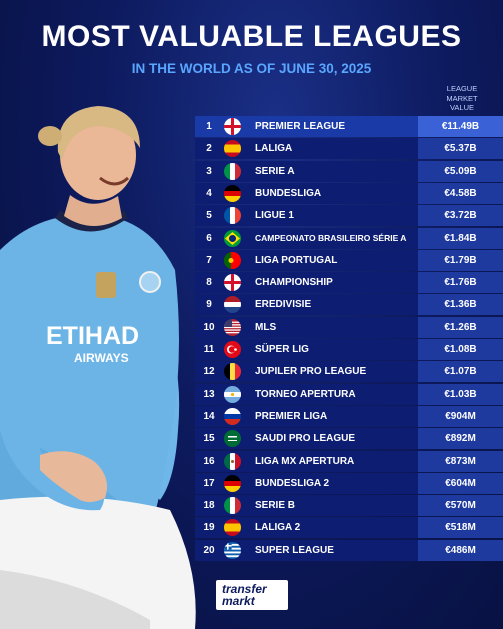  What do you see at coordinates (232, 349) in the screenshot?
I see `turkey-flag-icon` at bounding box center [232, 349].